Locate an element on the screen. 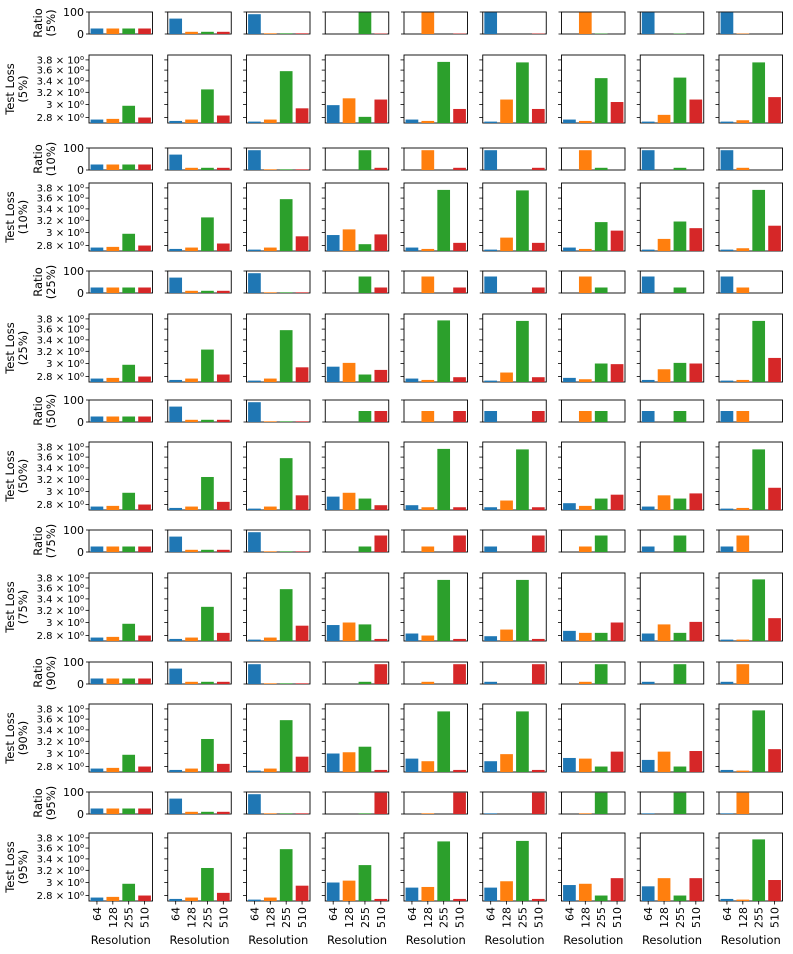  loss-tick-label: 3.2 × 10⁰ is located at coordinates (60, 480).